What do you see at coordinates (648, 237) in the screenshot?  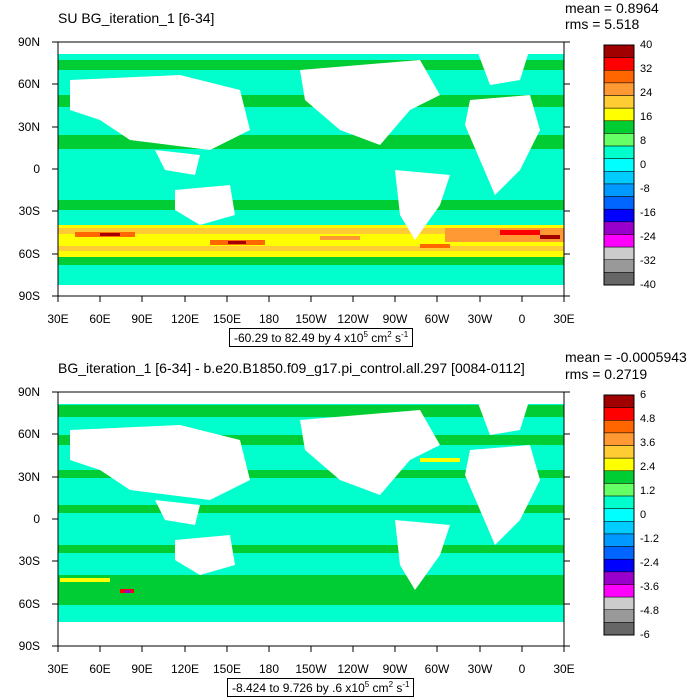 I see `colorbar-tick-label: -24` at bounding box center [648, 237].